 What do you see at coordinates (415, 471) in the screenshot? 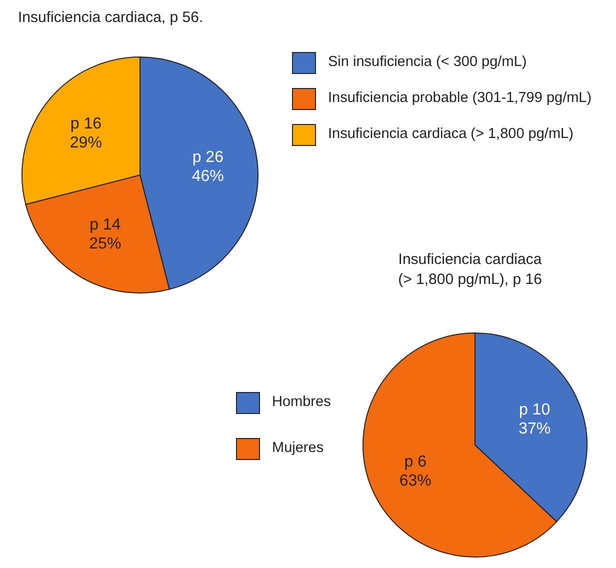
I see `data-label: p 6 63%` at bounding box center [415, 471].